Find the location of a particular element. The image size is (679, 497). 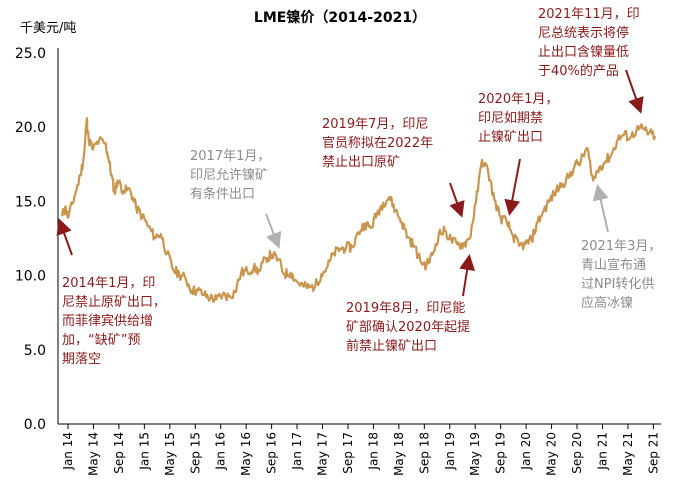

x-tick-label: May 14 is located at coordinates (93, 454).